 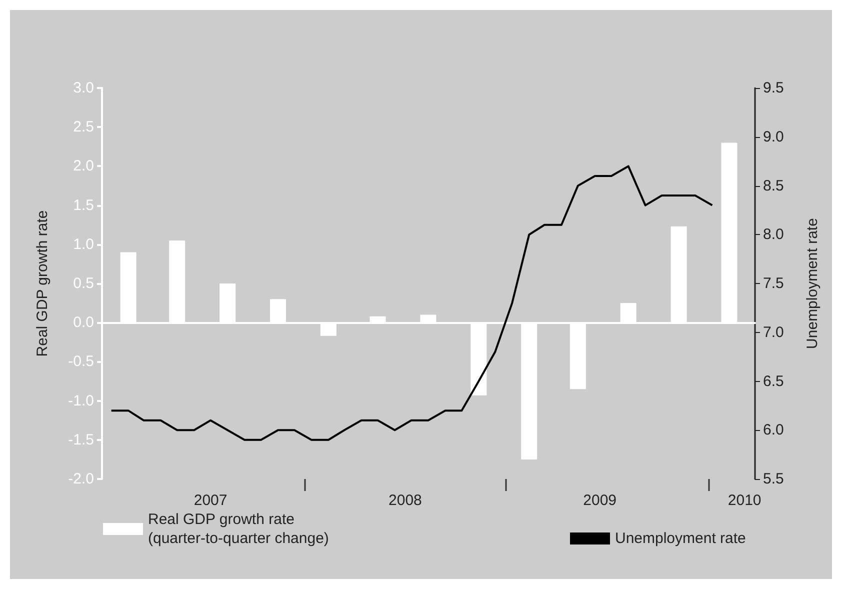 I want to click on y2-tick-label: 5.5, so click(x=773, y=479).